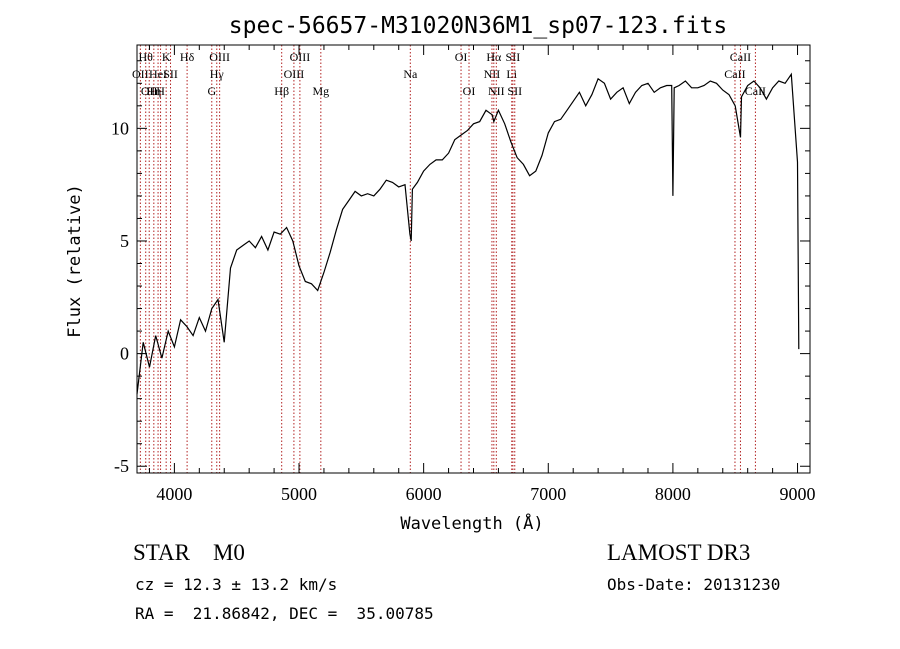  I want to click on x-tick-label-5: 9000, so click(798, 494).